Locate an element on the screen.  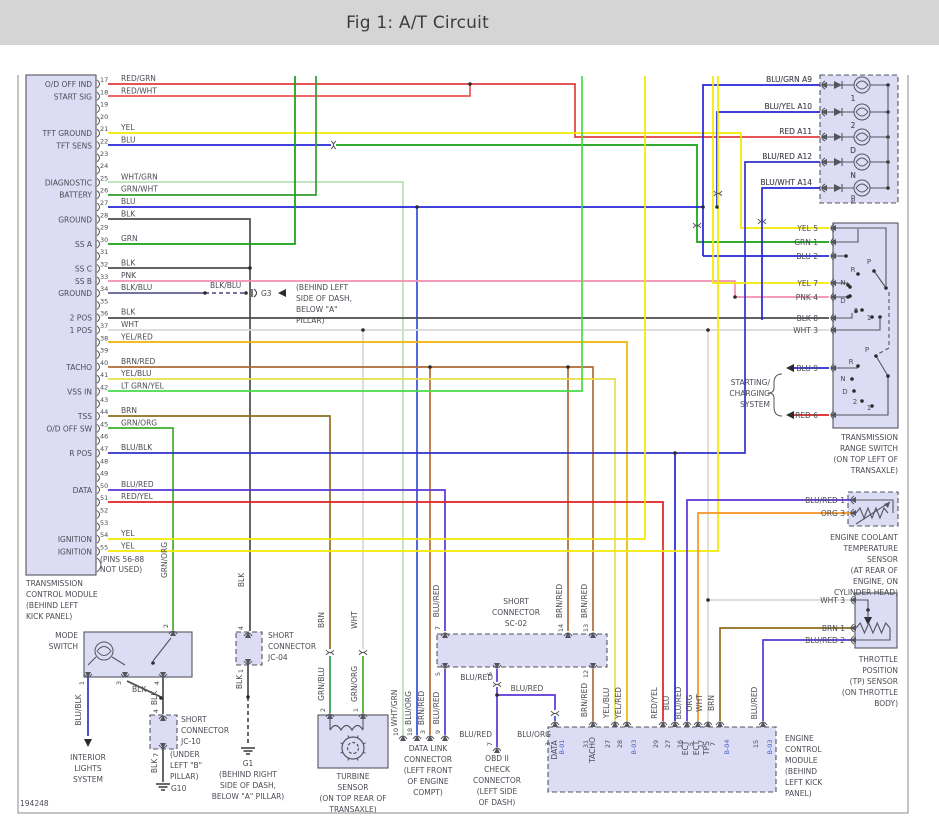
tcm-signal-label: DATA is located at coordinates (83, 490).